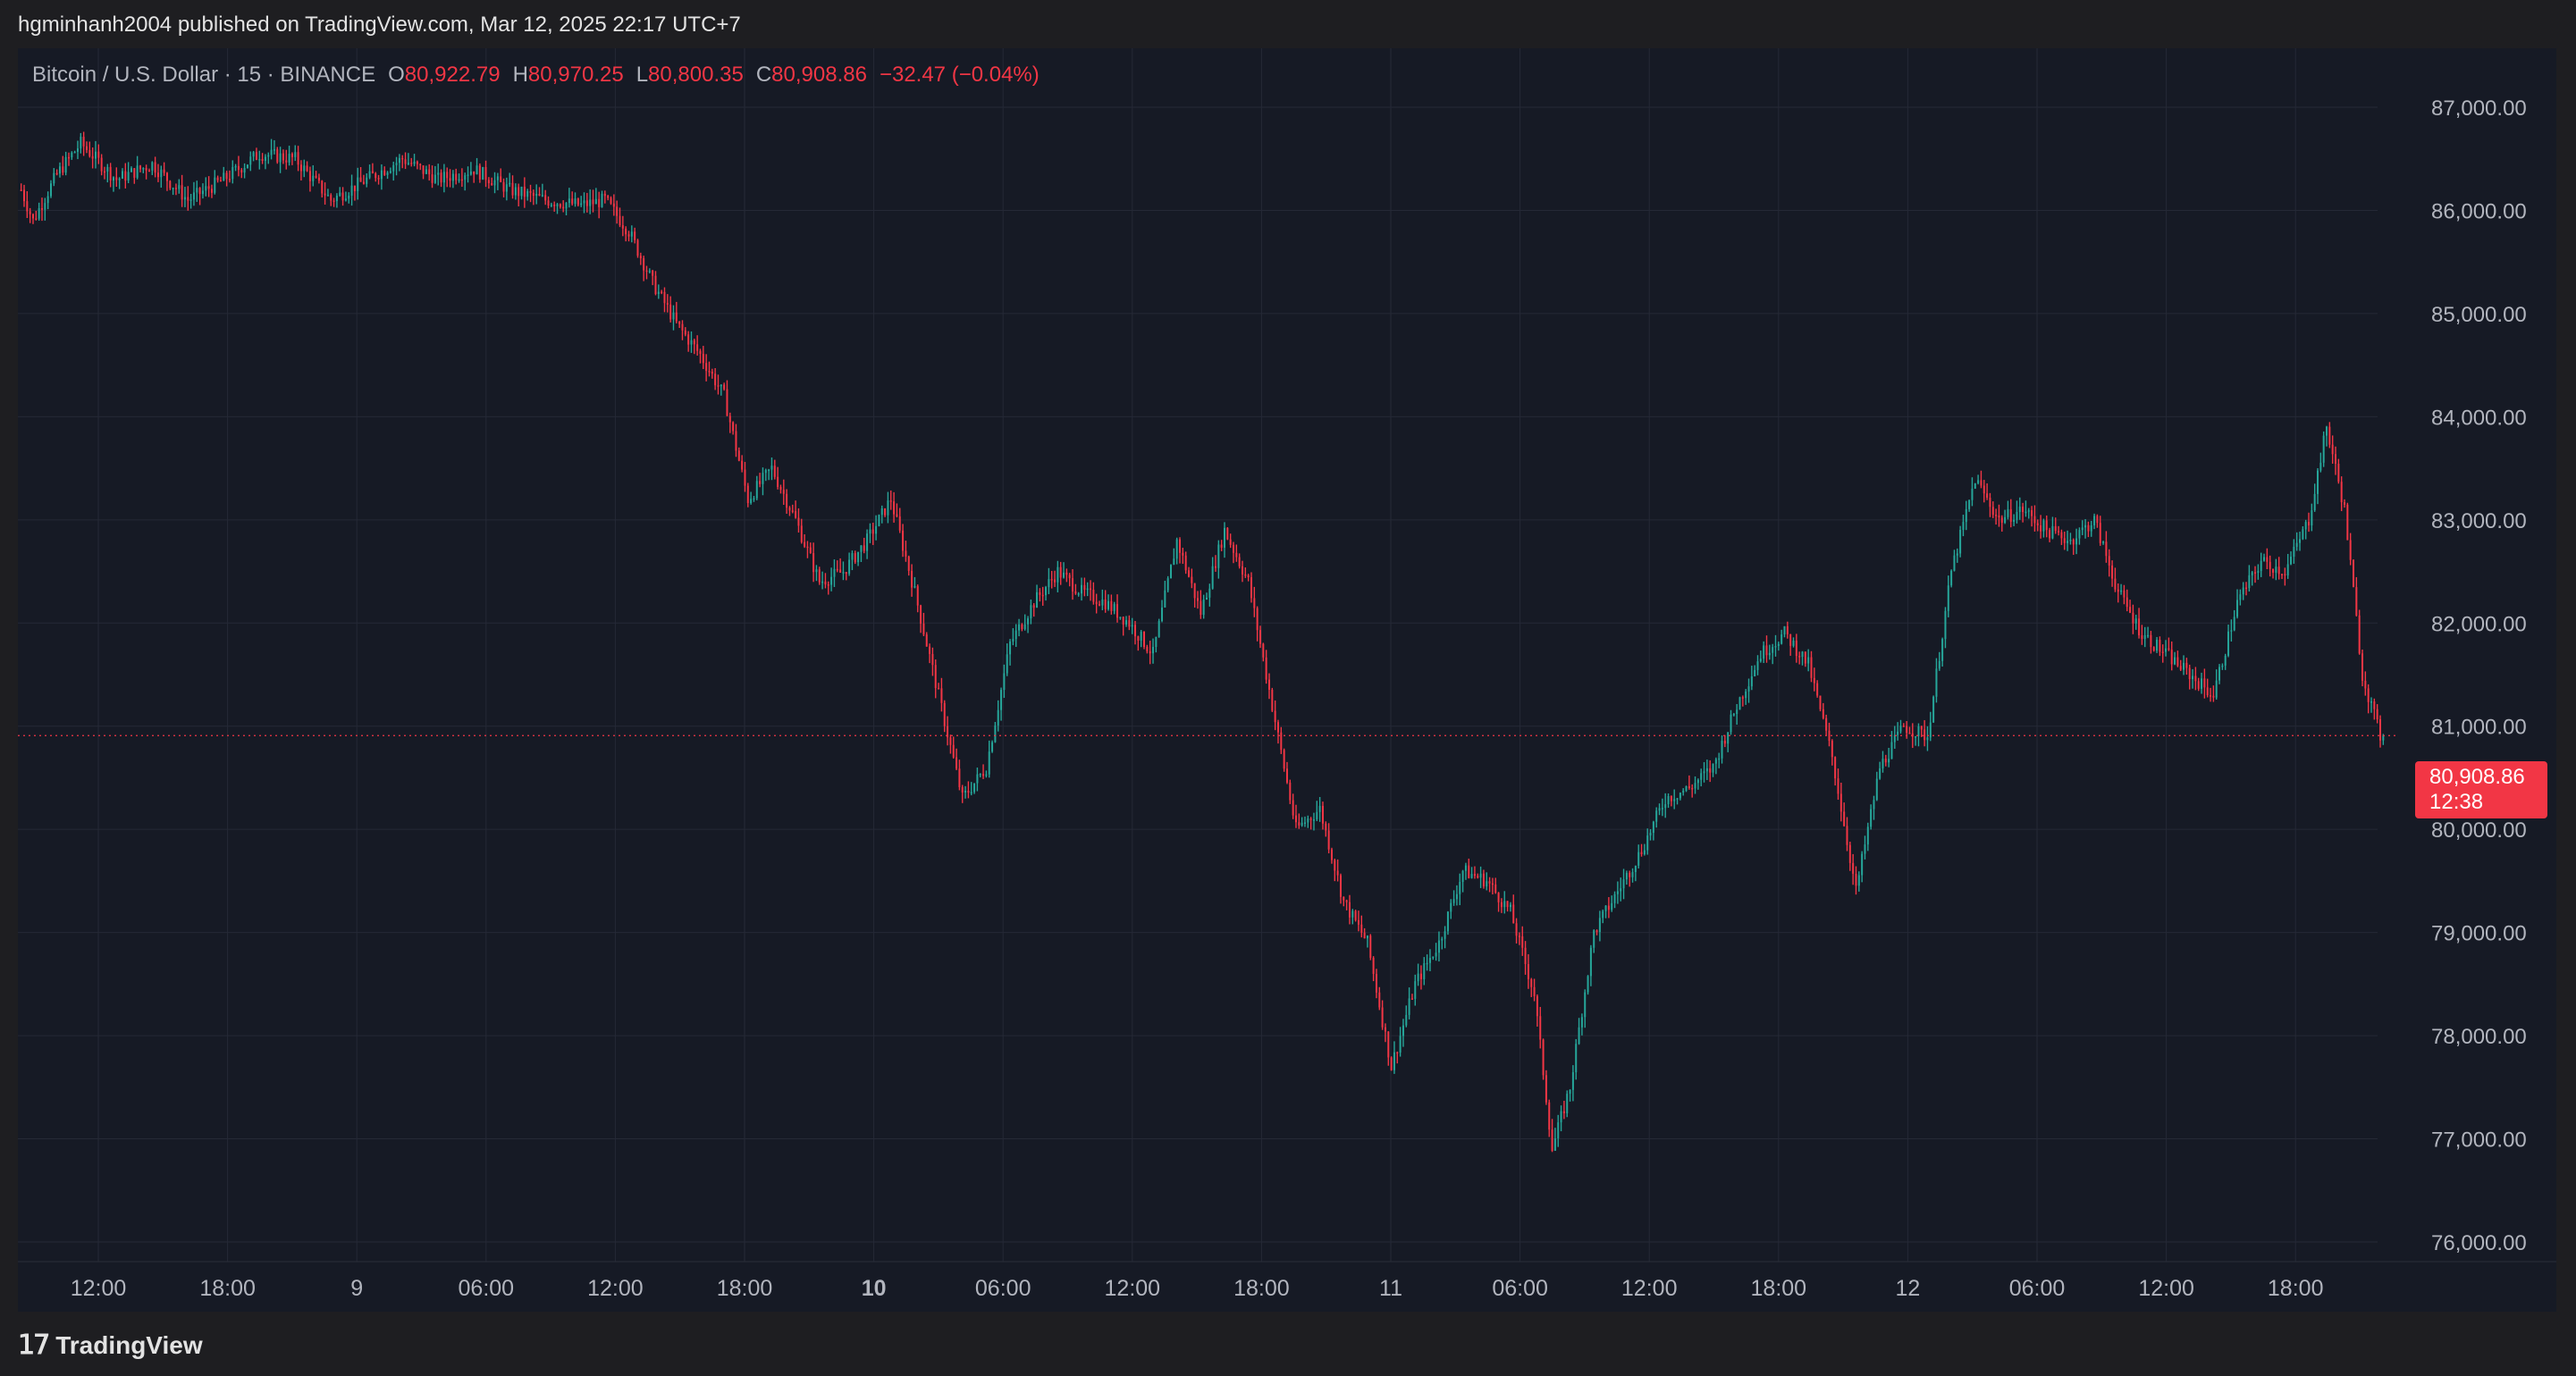  What do you see at coordinates (204, 75) in the screenshot?
I see `symbol-name: Bitcoin / U.S. Dollar · 15 · BINANCE` at bounding box center [204, 75].